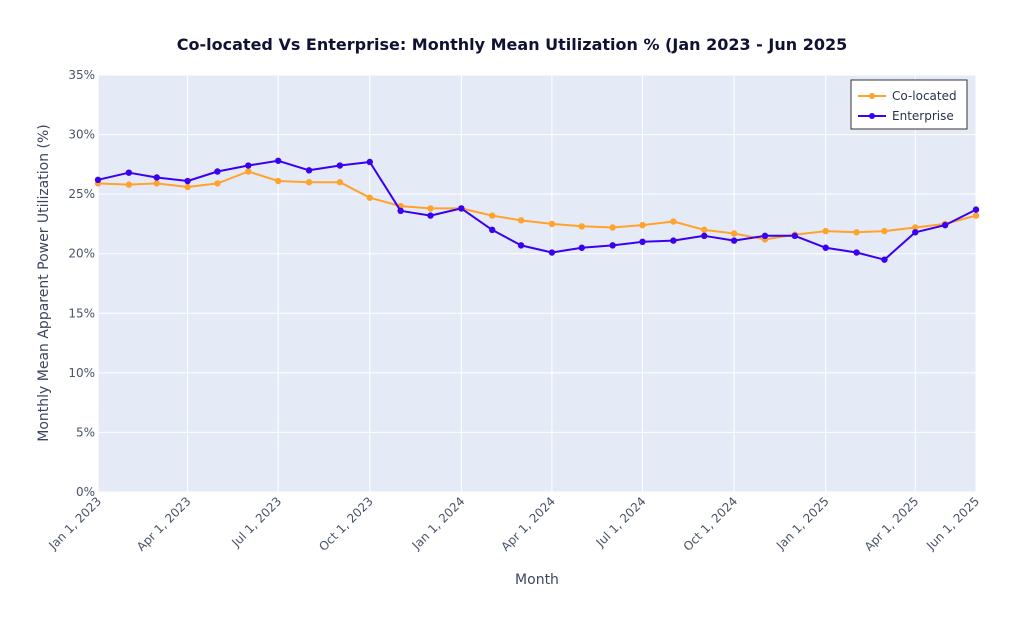 This screenshot has width=1024, height=620. Describe the element at coordinates (74, 523) in the screenshot. I see `x-tick-label: Jan 1, 2023` at that location.